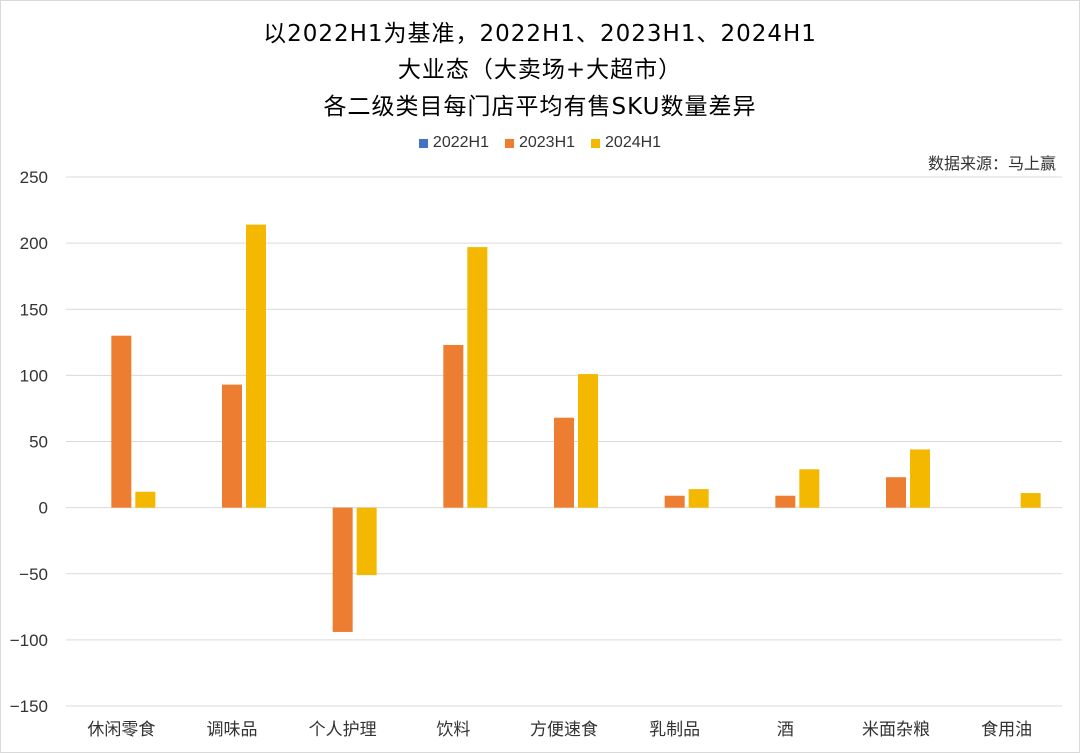 This screenshot has height=753, width=1080. I want to click on y-tick-label: 200, so click(34, 243).